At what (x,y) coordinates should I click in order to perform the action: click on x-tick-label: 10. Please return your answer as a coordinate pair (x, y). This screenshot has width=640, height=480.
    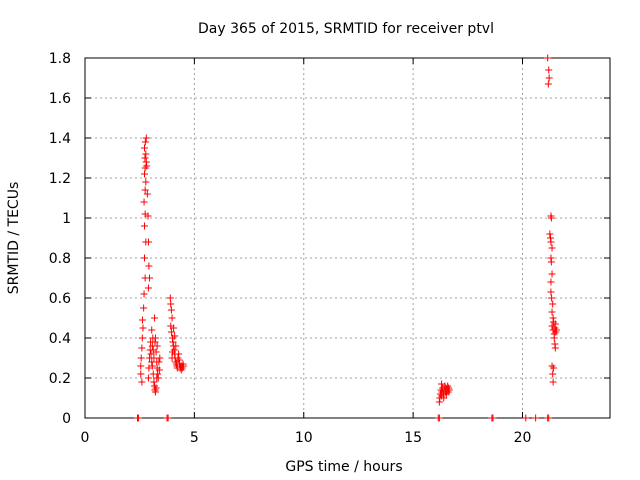
    Looking at the image, I should click on (304, 438).